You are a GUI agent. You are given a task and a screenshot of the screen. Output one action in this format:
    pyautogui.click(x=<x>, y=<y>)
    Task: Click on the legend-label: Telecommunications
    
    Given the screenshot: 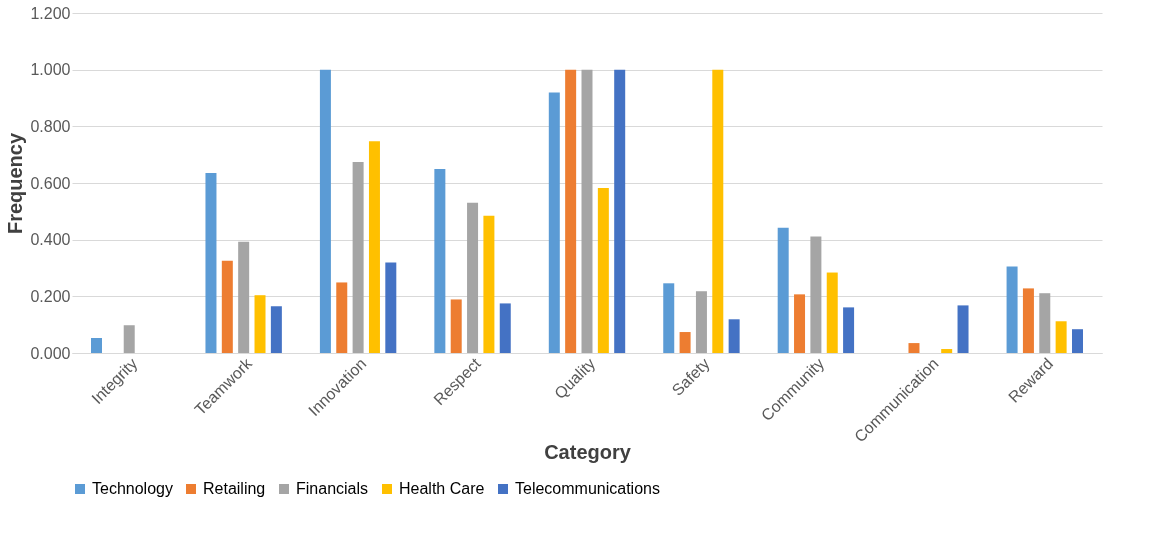 What is the action you would take?
    pyautogui.click(x=587, y=488)
    